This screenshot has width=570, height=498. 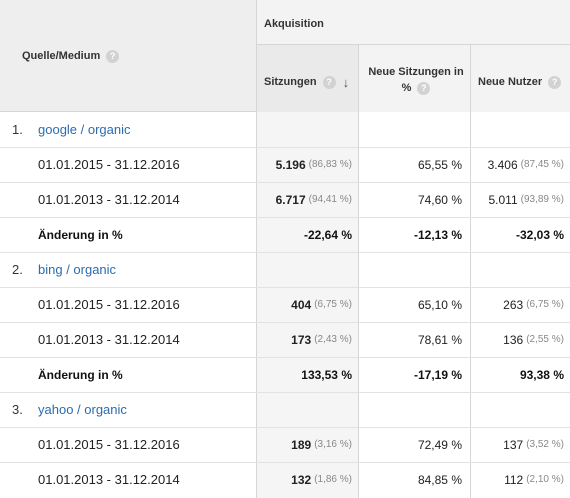 I want to click on new-users-change: 93,38 %, so click(x=541, y=374).